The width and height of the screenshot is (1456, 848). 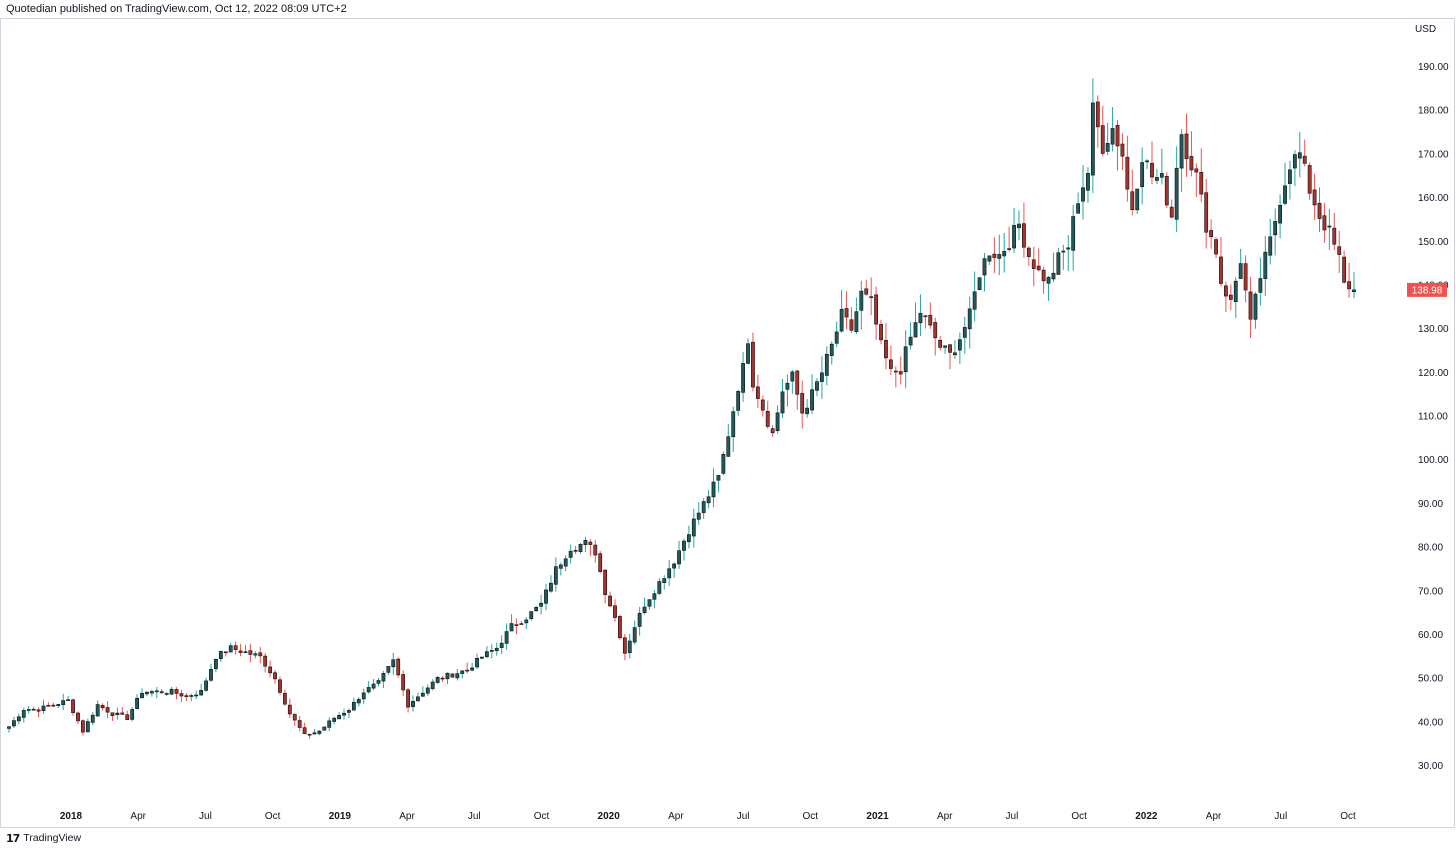 What do you see at coordinates (52, 838) in the screenshot?
I see `brand-name: TradingView` at bounding box center [52, 838].